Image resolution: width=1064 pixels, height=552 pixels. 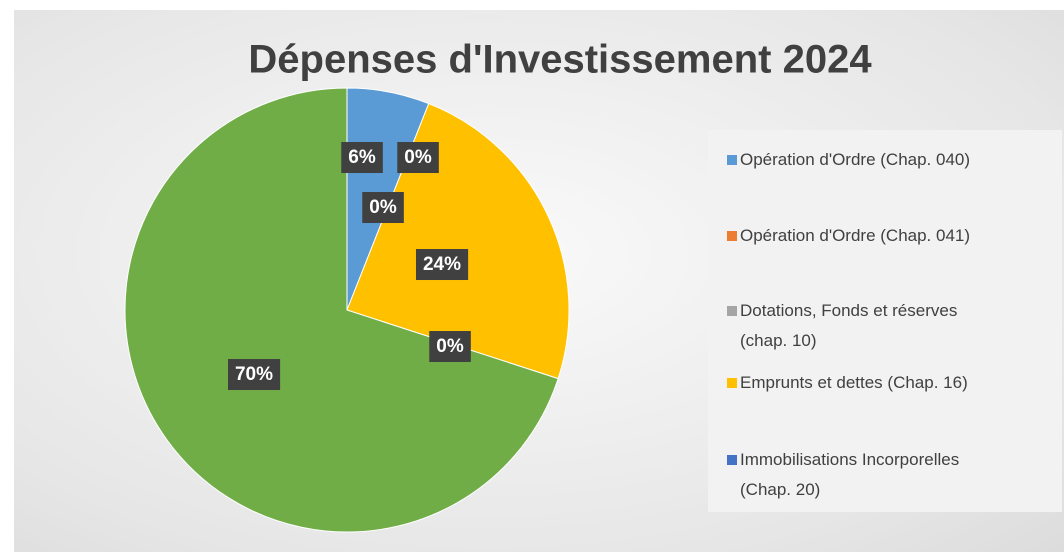 What do you see at coordinates (849, 325) in the screenshot?
I see `legend-label: Dotations, Fonds et réserves (chap. 10)` at bounding box center [849, 325].